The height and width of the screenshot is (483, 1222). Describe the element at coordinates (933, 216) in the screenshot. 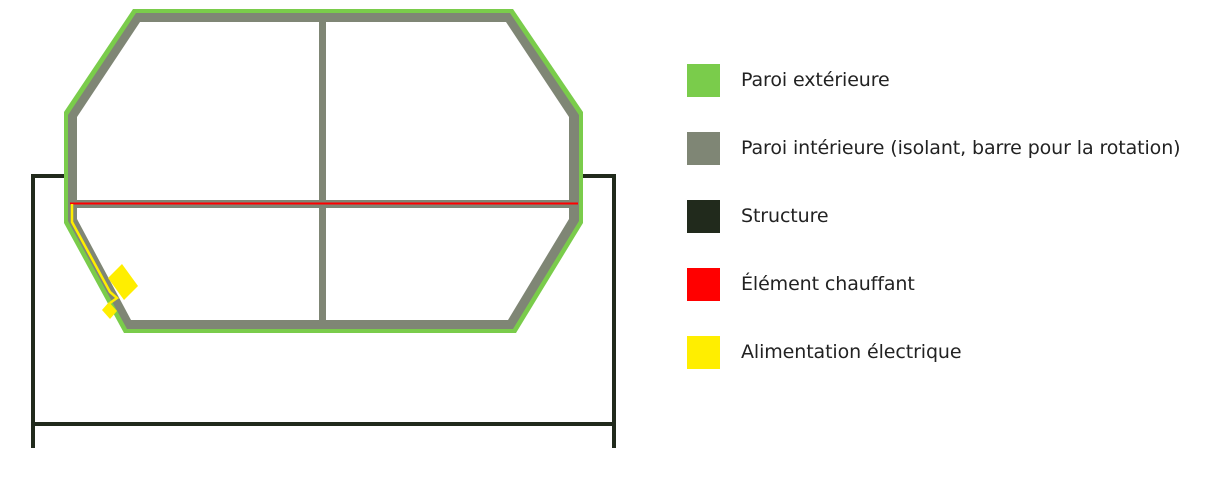

I see `legend-item-structure: Structure` at that location.